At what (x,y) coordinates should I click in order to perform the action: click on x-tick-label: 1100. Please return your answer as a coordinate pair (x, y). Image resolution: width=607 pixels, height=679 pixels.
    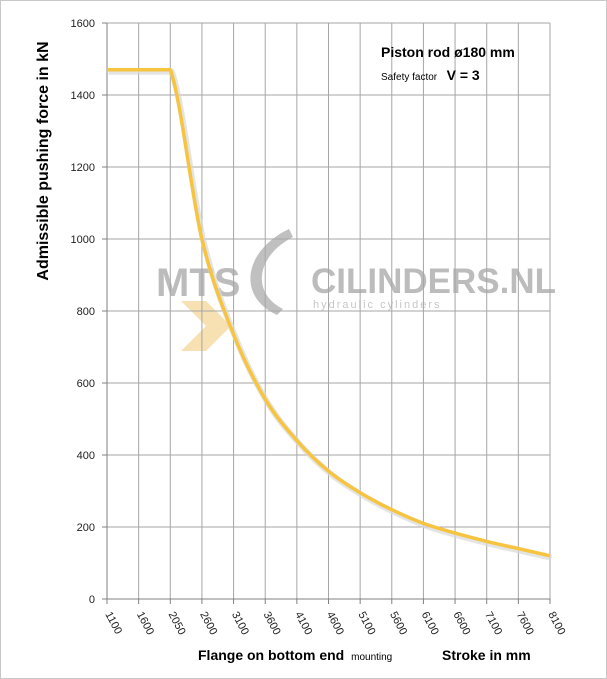
    Looking at the image, I should click on (113, 623).